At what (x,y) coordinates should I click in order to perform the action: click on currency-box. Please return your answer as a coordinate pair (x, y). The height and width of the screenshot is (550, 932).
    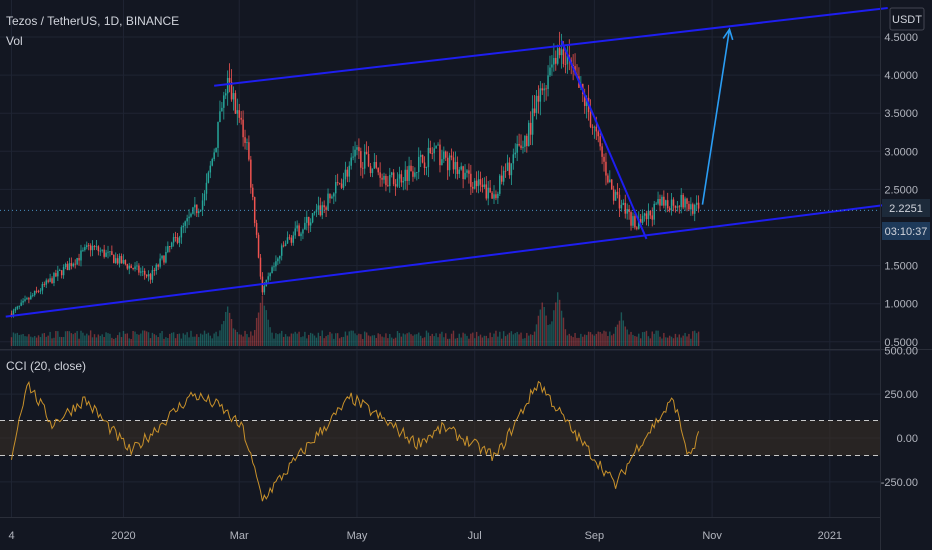
    Looking at the image, I should click on (907, 19).